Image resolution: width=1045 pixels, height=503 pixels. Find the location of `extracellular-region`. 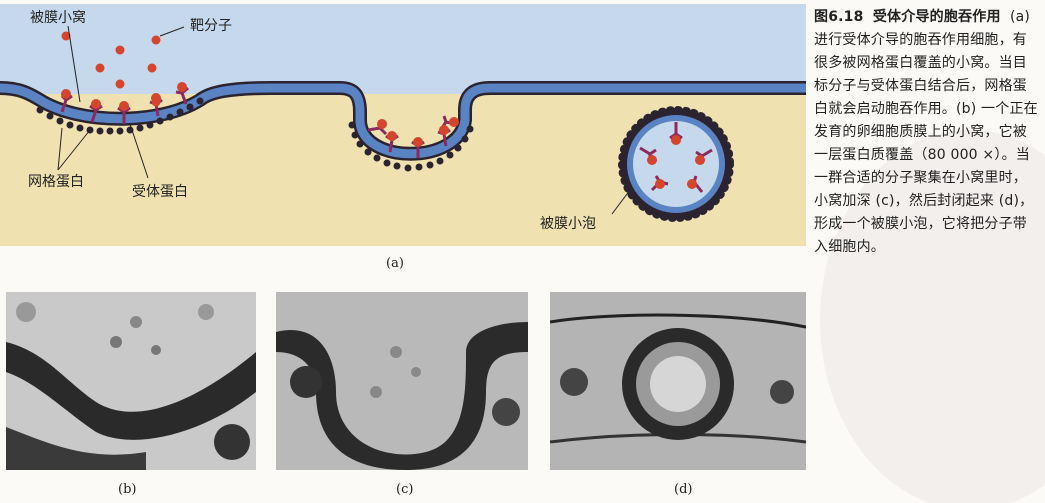

extracellular-region is located at coordinates (403, 49).